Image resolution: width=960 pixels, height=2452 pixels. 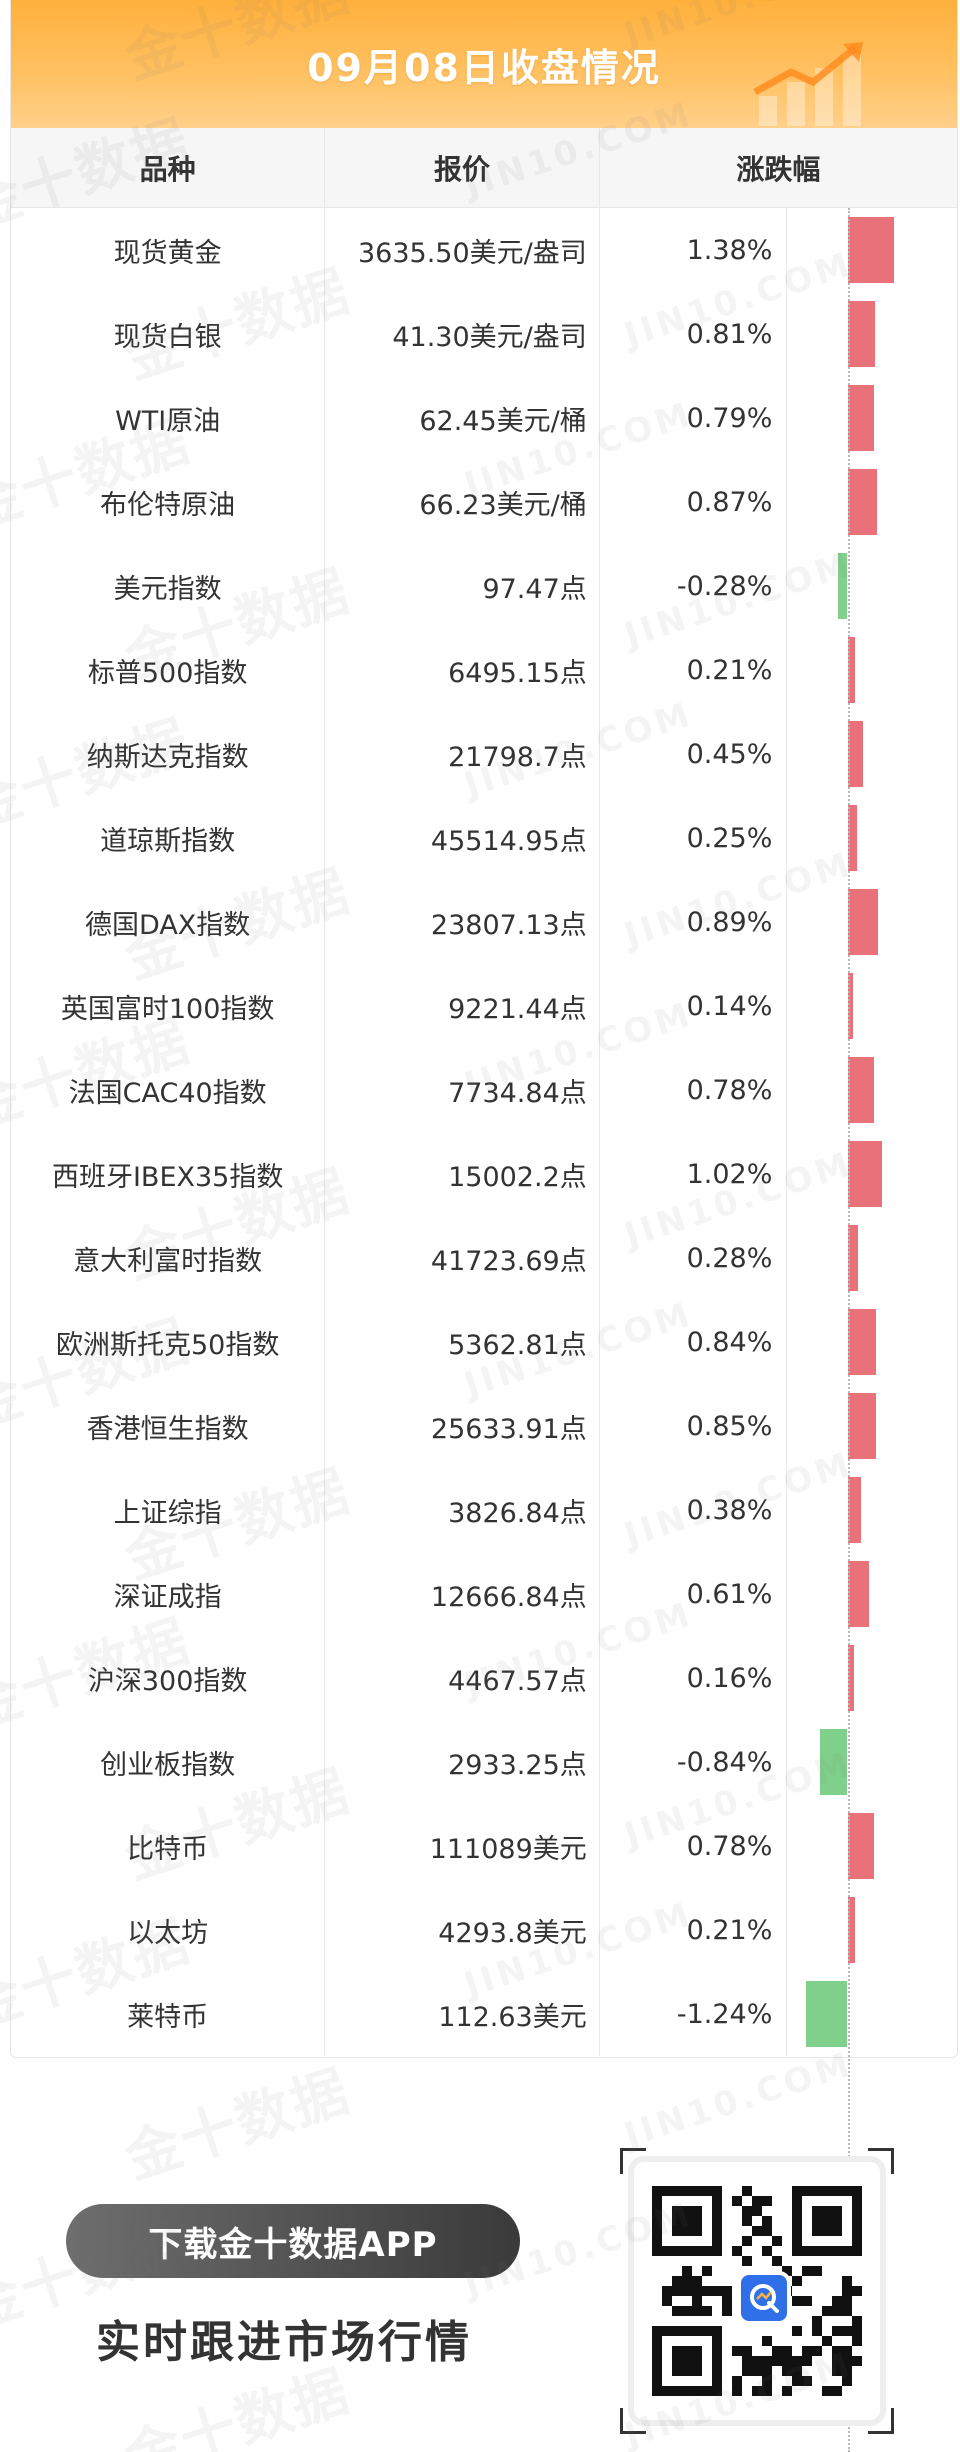 What do you see at coordinates (694, 922) in the screenshot?
I see `row-change: 0.89%` at bounding box center [694, 922].